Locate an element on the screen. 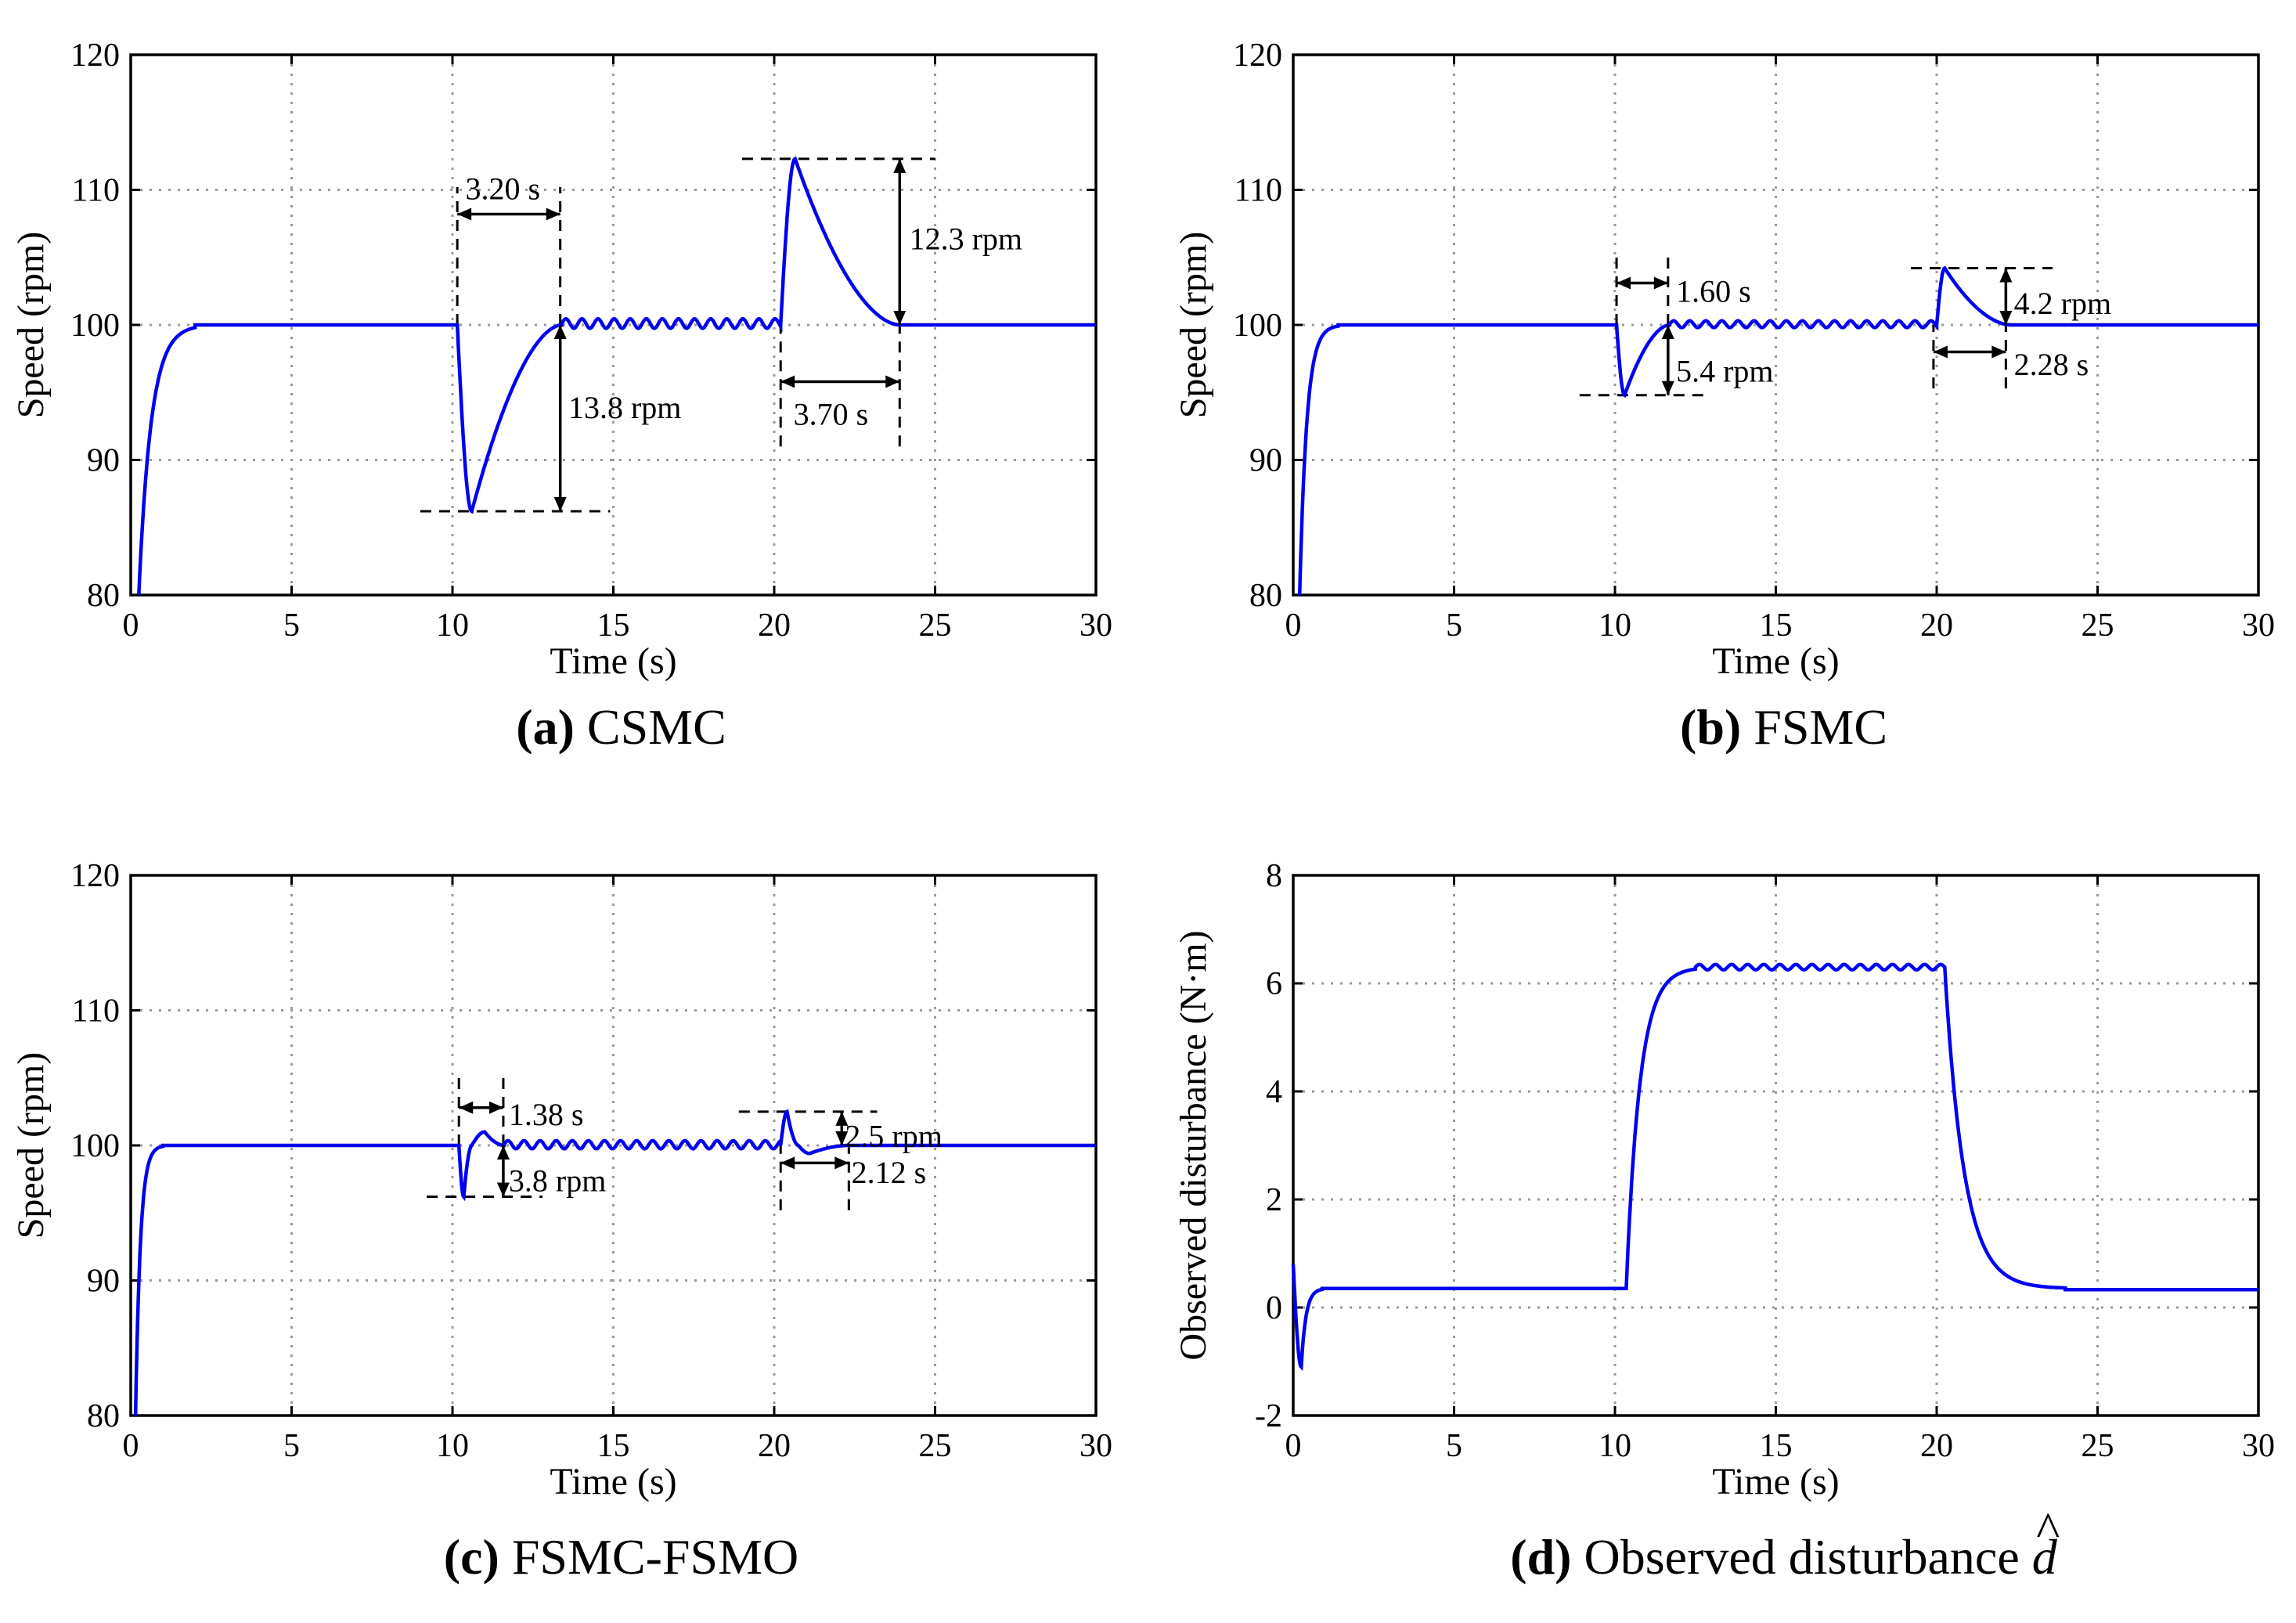 Image resolution: width=2296 pixels, height=1623 pixels. caption-letter: (d) is located at coordinates (1540, 1557).